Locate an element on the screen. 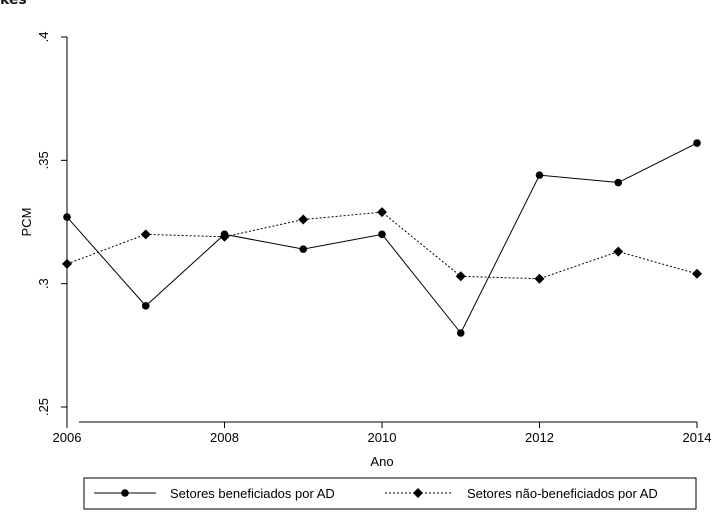 The image size is (716, 521). legend-item: Setores beneficiados por AD is located at coordinates (214, 493).